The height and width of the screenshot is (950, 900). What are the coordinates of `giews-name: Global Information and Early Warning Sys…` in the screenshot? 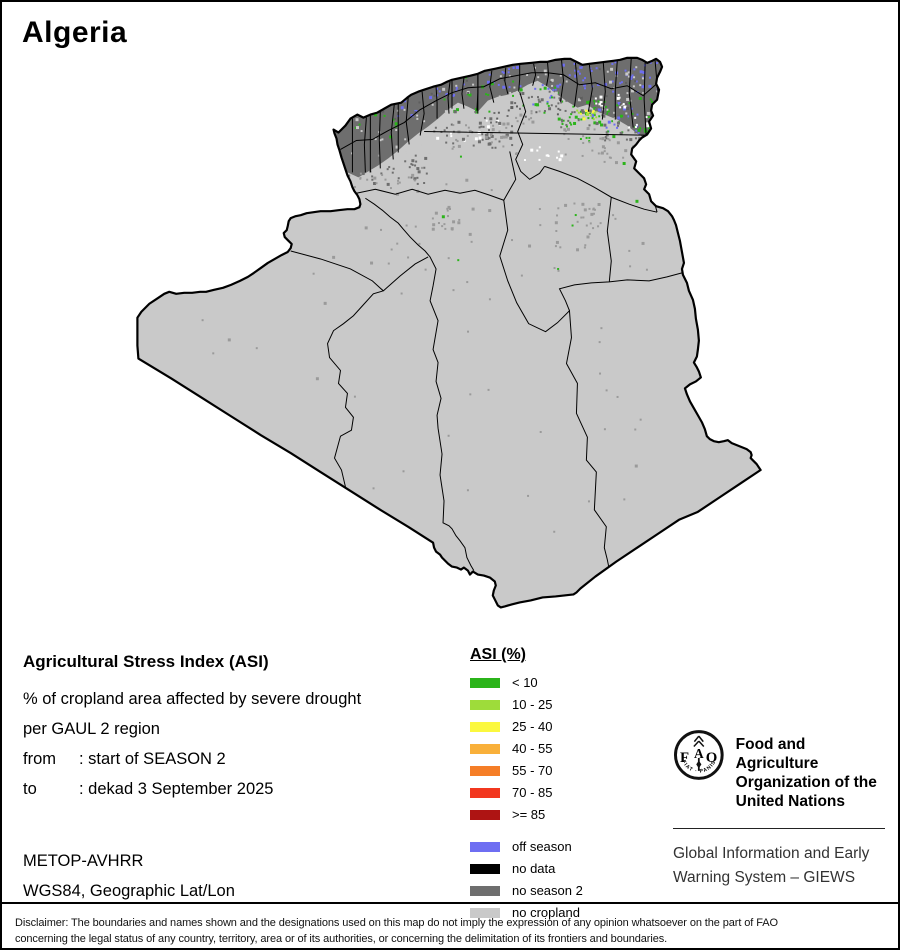 It's located at (779, 866).